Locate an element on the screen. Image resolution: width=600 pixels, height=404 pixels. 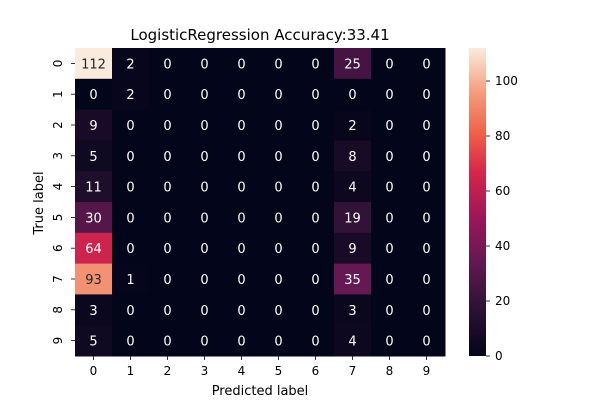
cell-value-8-1: 0 is located at coordinates (130, 311).